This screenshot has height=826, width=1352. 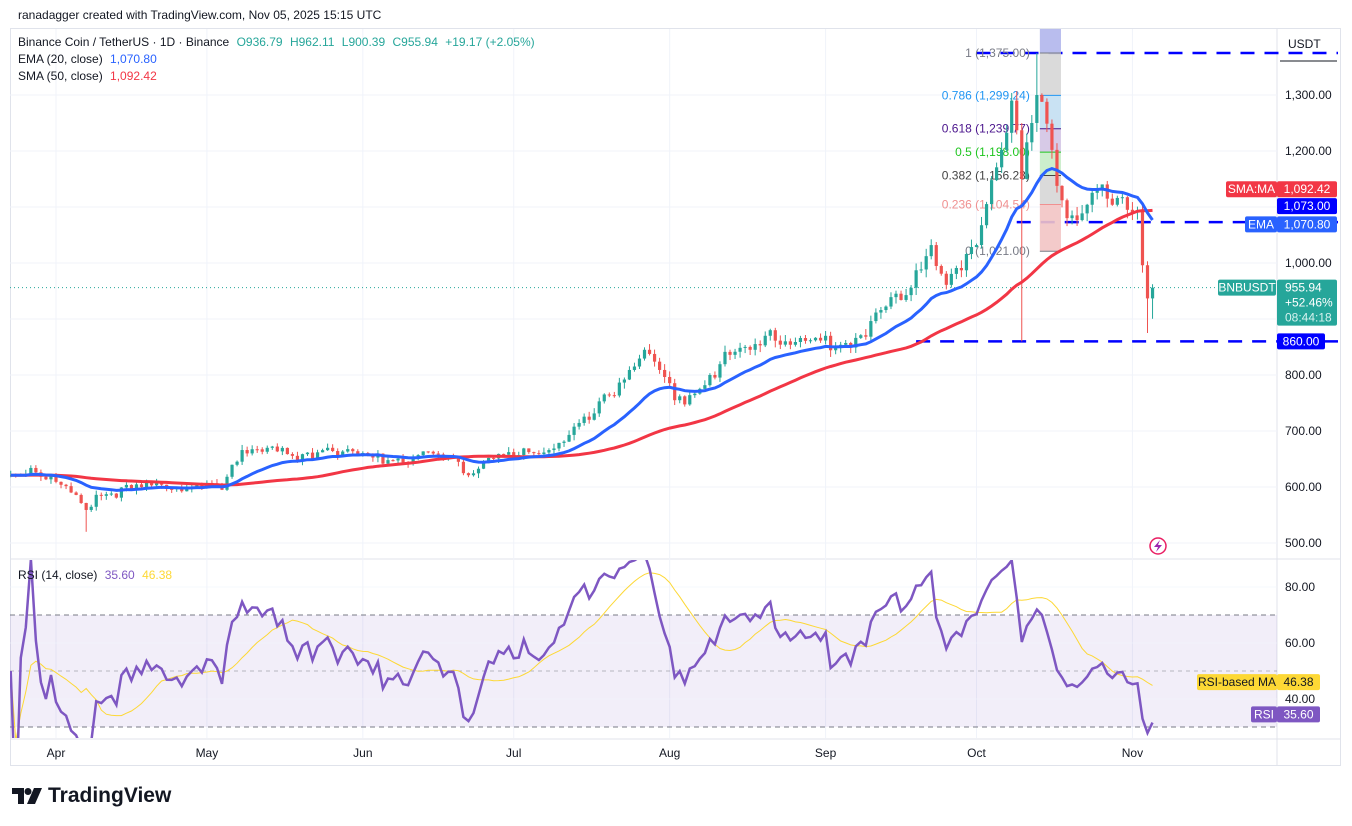 I want to click on sma-legend: SMA (50, close) 1,092.42, so click(x=89, y=76).